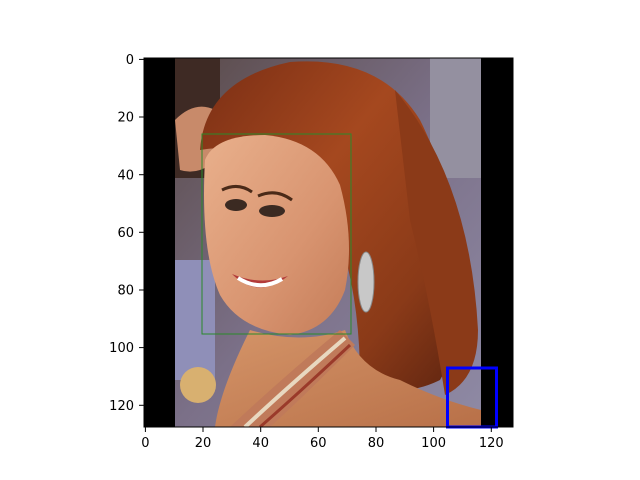  I want to click on x-tick-label: 20, so click(203, 443).